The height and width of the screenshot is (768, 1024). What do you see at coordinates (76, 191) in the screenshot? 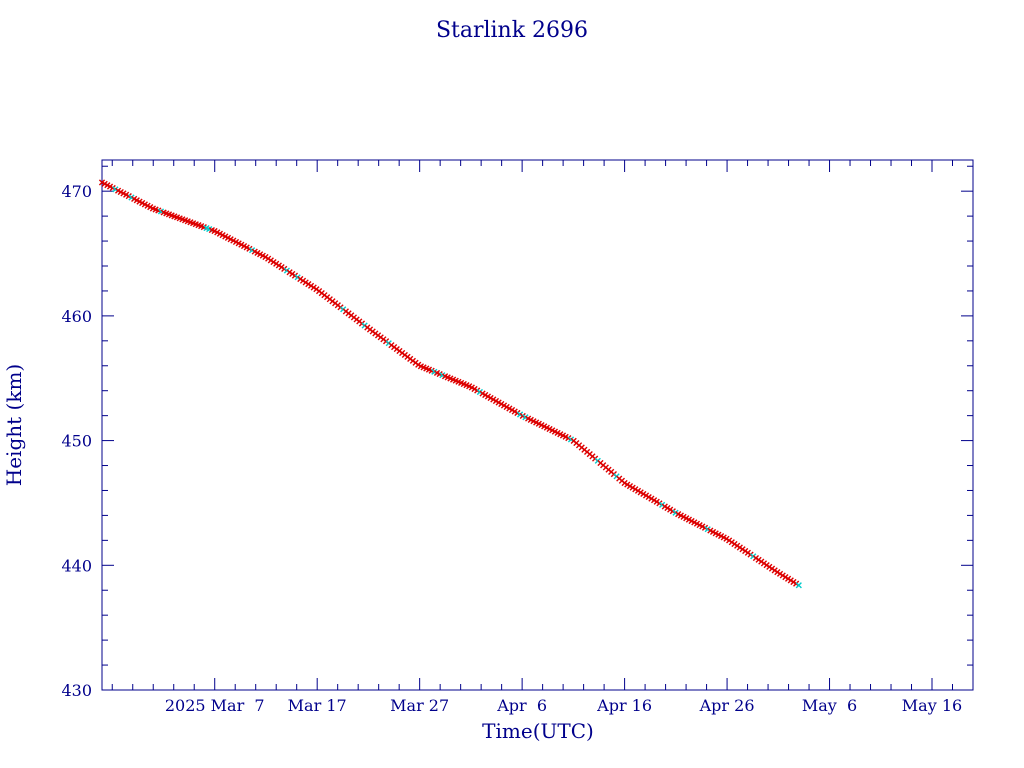
I see `y-tick-label: 470` at bounding box center [76, 191].